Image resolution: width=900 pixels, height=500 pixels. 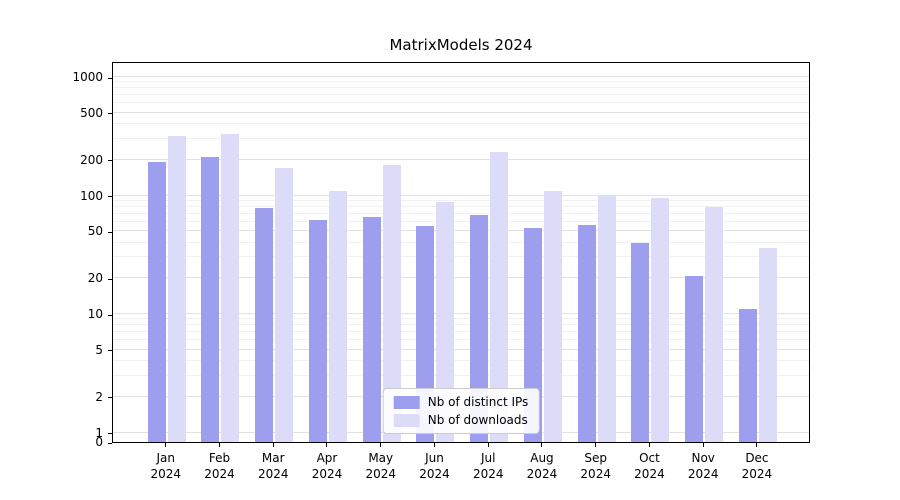 I want to click on y-tick-label: 500, so click(x=91, y=112).